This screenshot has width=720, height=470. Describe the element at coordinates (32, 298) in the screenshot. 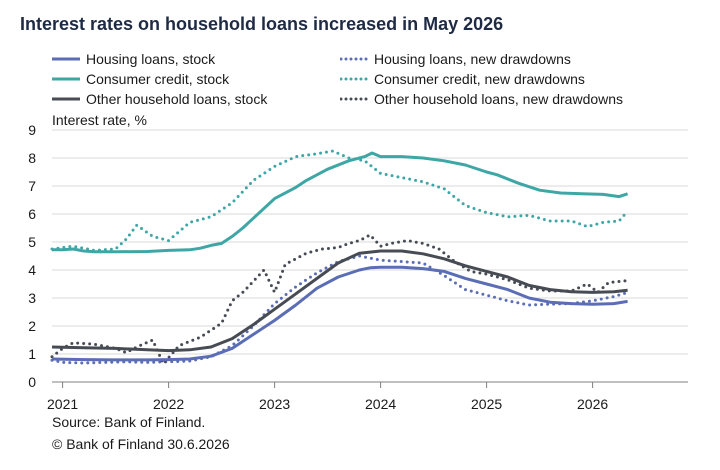

I see `y-tick-label: 3` at that location.